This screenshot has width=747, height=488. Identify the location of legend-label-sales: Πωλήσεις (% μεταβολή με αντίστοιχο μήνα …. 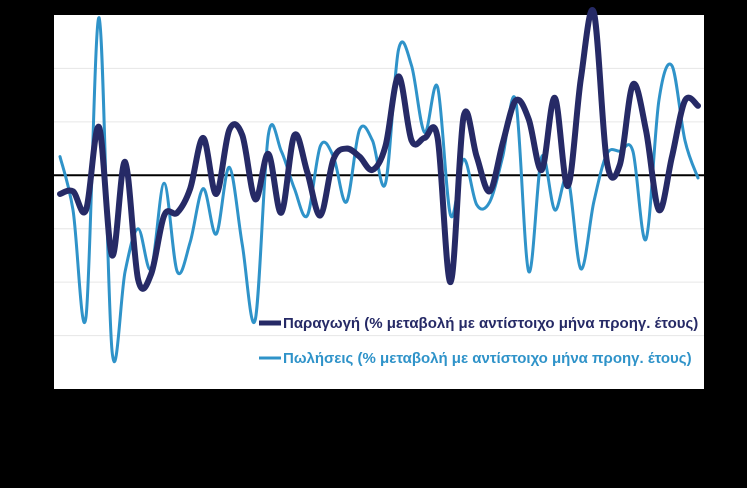
(487, 358).